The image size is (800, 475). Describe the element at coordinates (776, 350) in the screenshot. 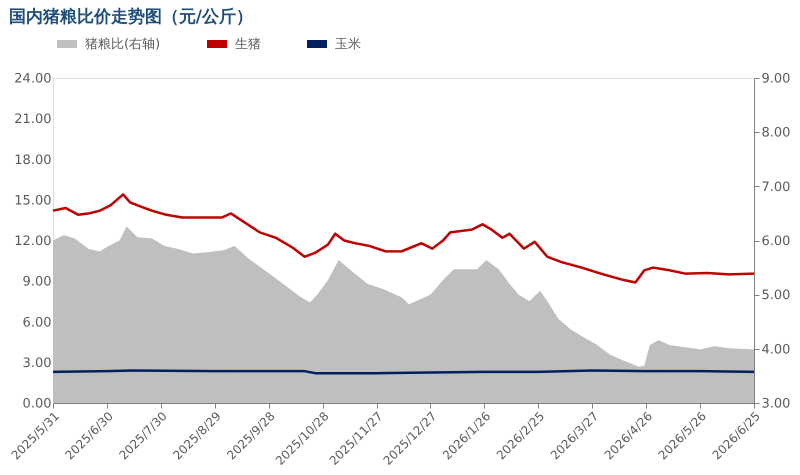

I see `y2-tick-label: 4.00` at that location.